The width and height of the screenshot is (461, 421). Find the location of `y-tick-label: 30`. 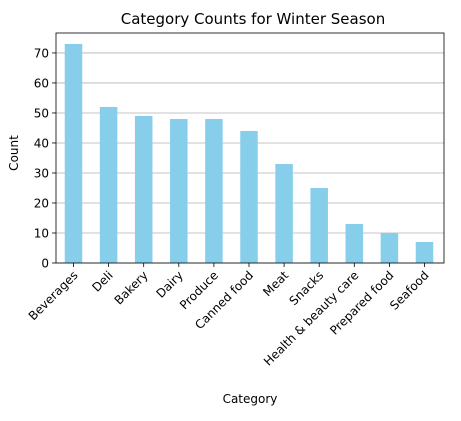

y-tick-label: 30 is located at coordinates (41, 173).